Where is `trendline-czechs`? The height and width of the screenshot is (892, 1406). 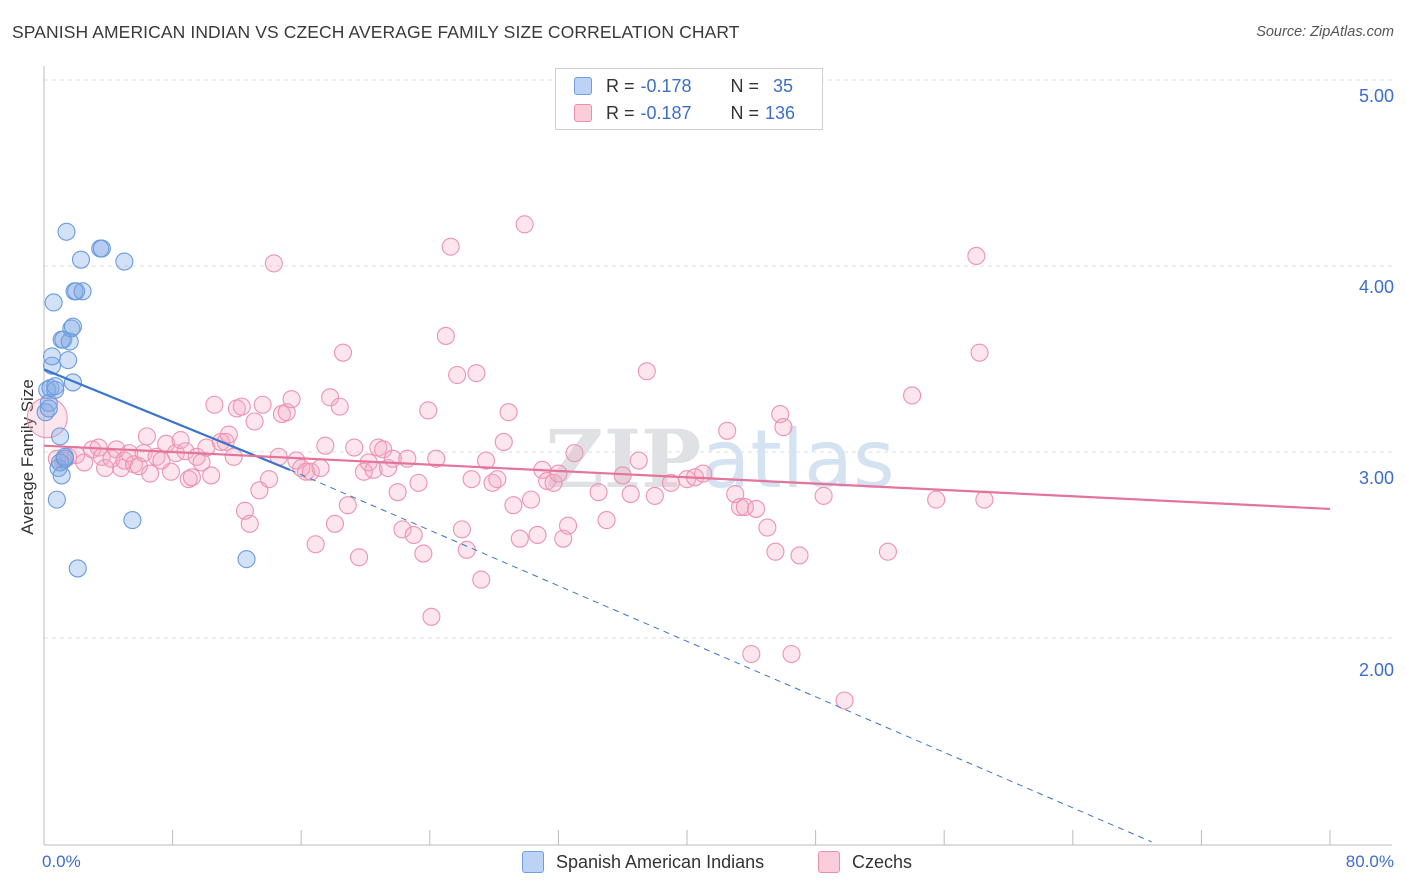
trendline-czechs is located at coordinates (687, 477).